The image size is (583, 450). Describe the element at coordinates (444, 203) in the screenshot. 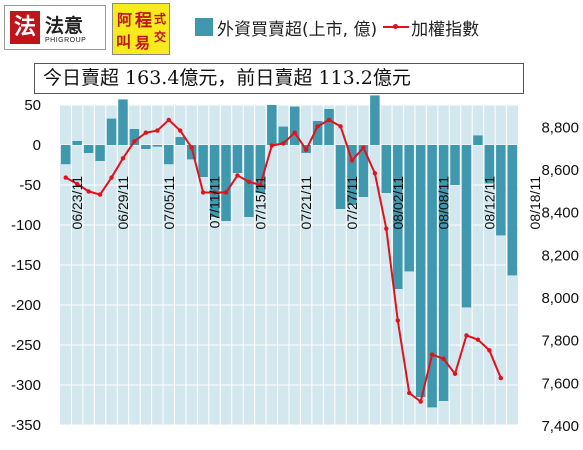

I see `x-axis-tick-label: 08/08/11` at that location.